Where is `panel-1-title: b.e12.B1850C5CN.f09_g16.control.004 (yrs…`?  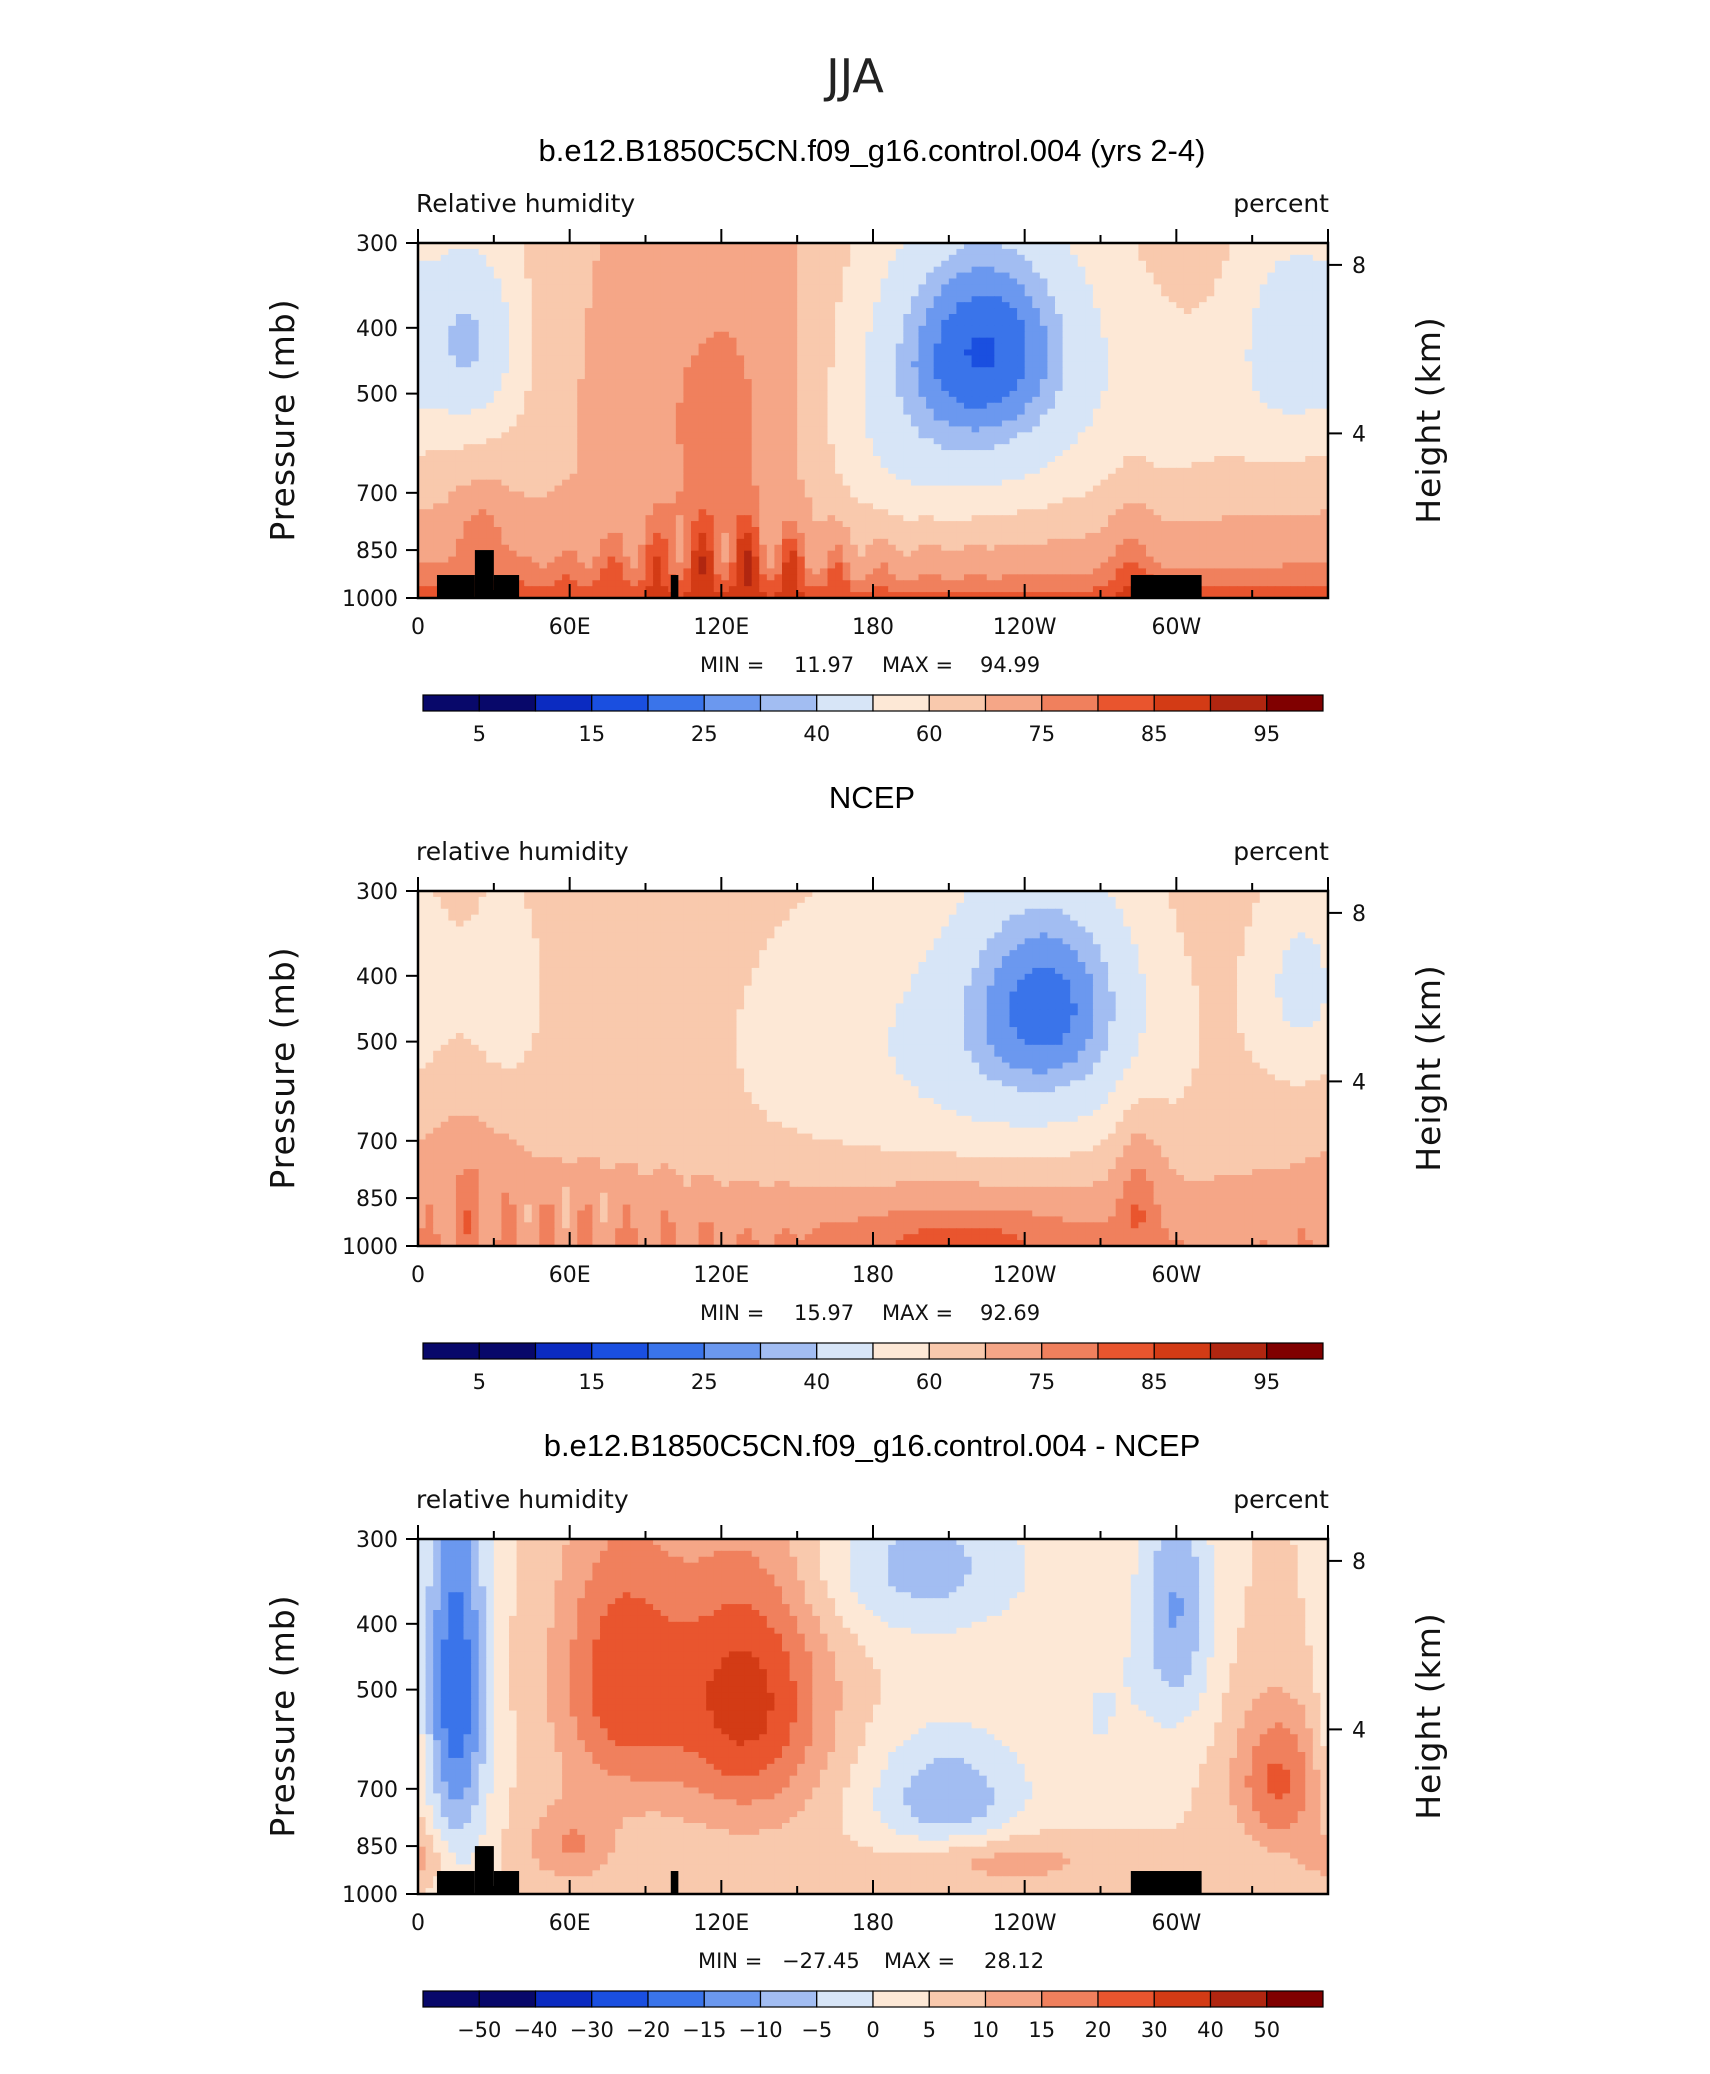
panel-1-title: b.e12.B1850C5CN.f09_g16.control.004 (yrs… is located at coordinates (872, 150).